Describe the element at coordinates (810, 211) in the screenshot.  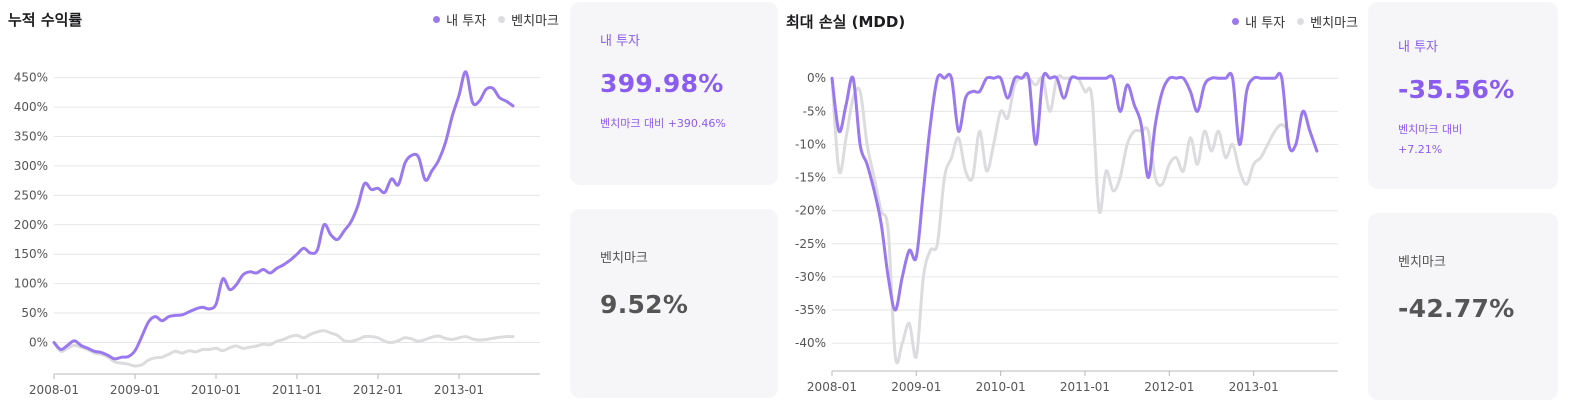
I see `y-tick-label: -20%` at that location.